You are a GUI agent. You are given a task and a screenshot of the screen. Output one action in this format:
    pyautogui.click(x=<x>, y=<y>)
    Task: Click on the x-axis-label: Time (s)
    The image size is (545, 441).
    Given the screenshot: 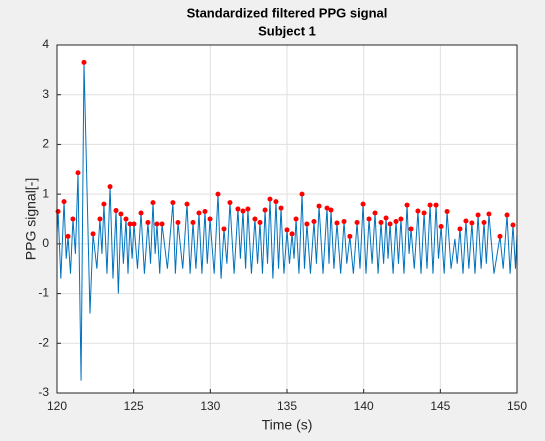 What is the action you would take?
    pyautogui.click(x=287, y=425)
    